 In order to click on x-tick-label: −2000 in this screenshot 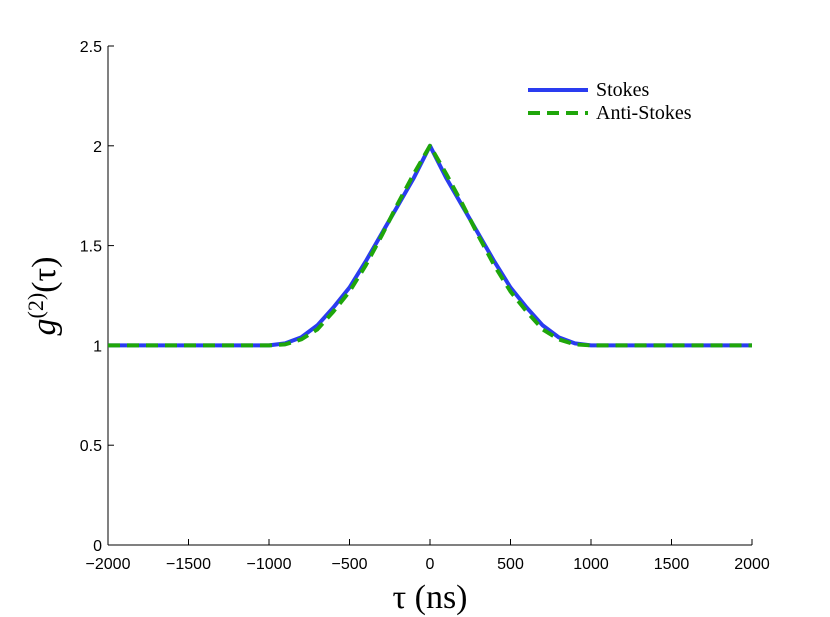, I will do `click(108, 564)`.